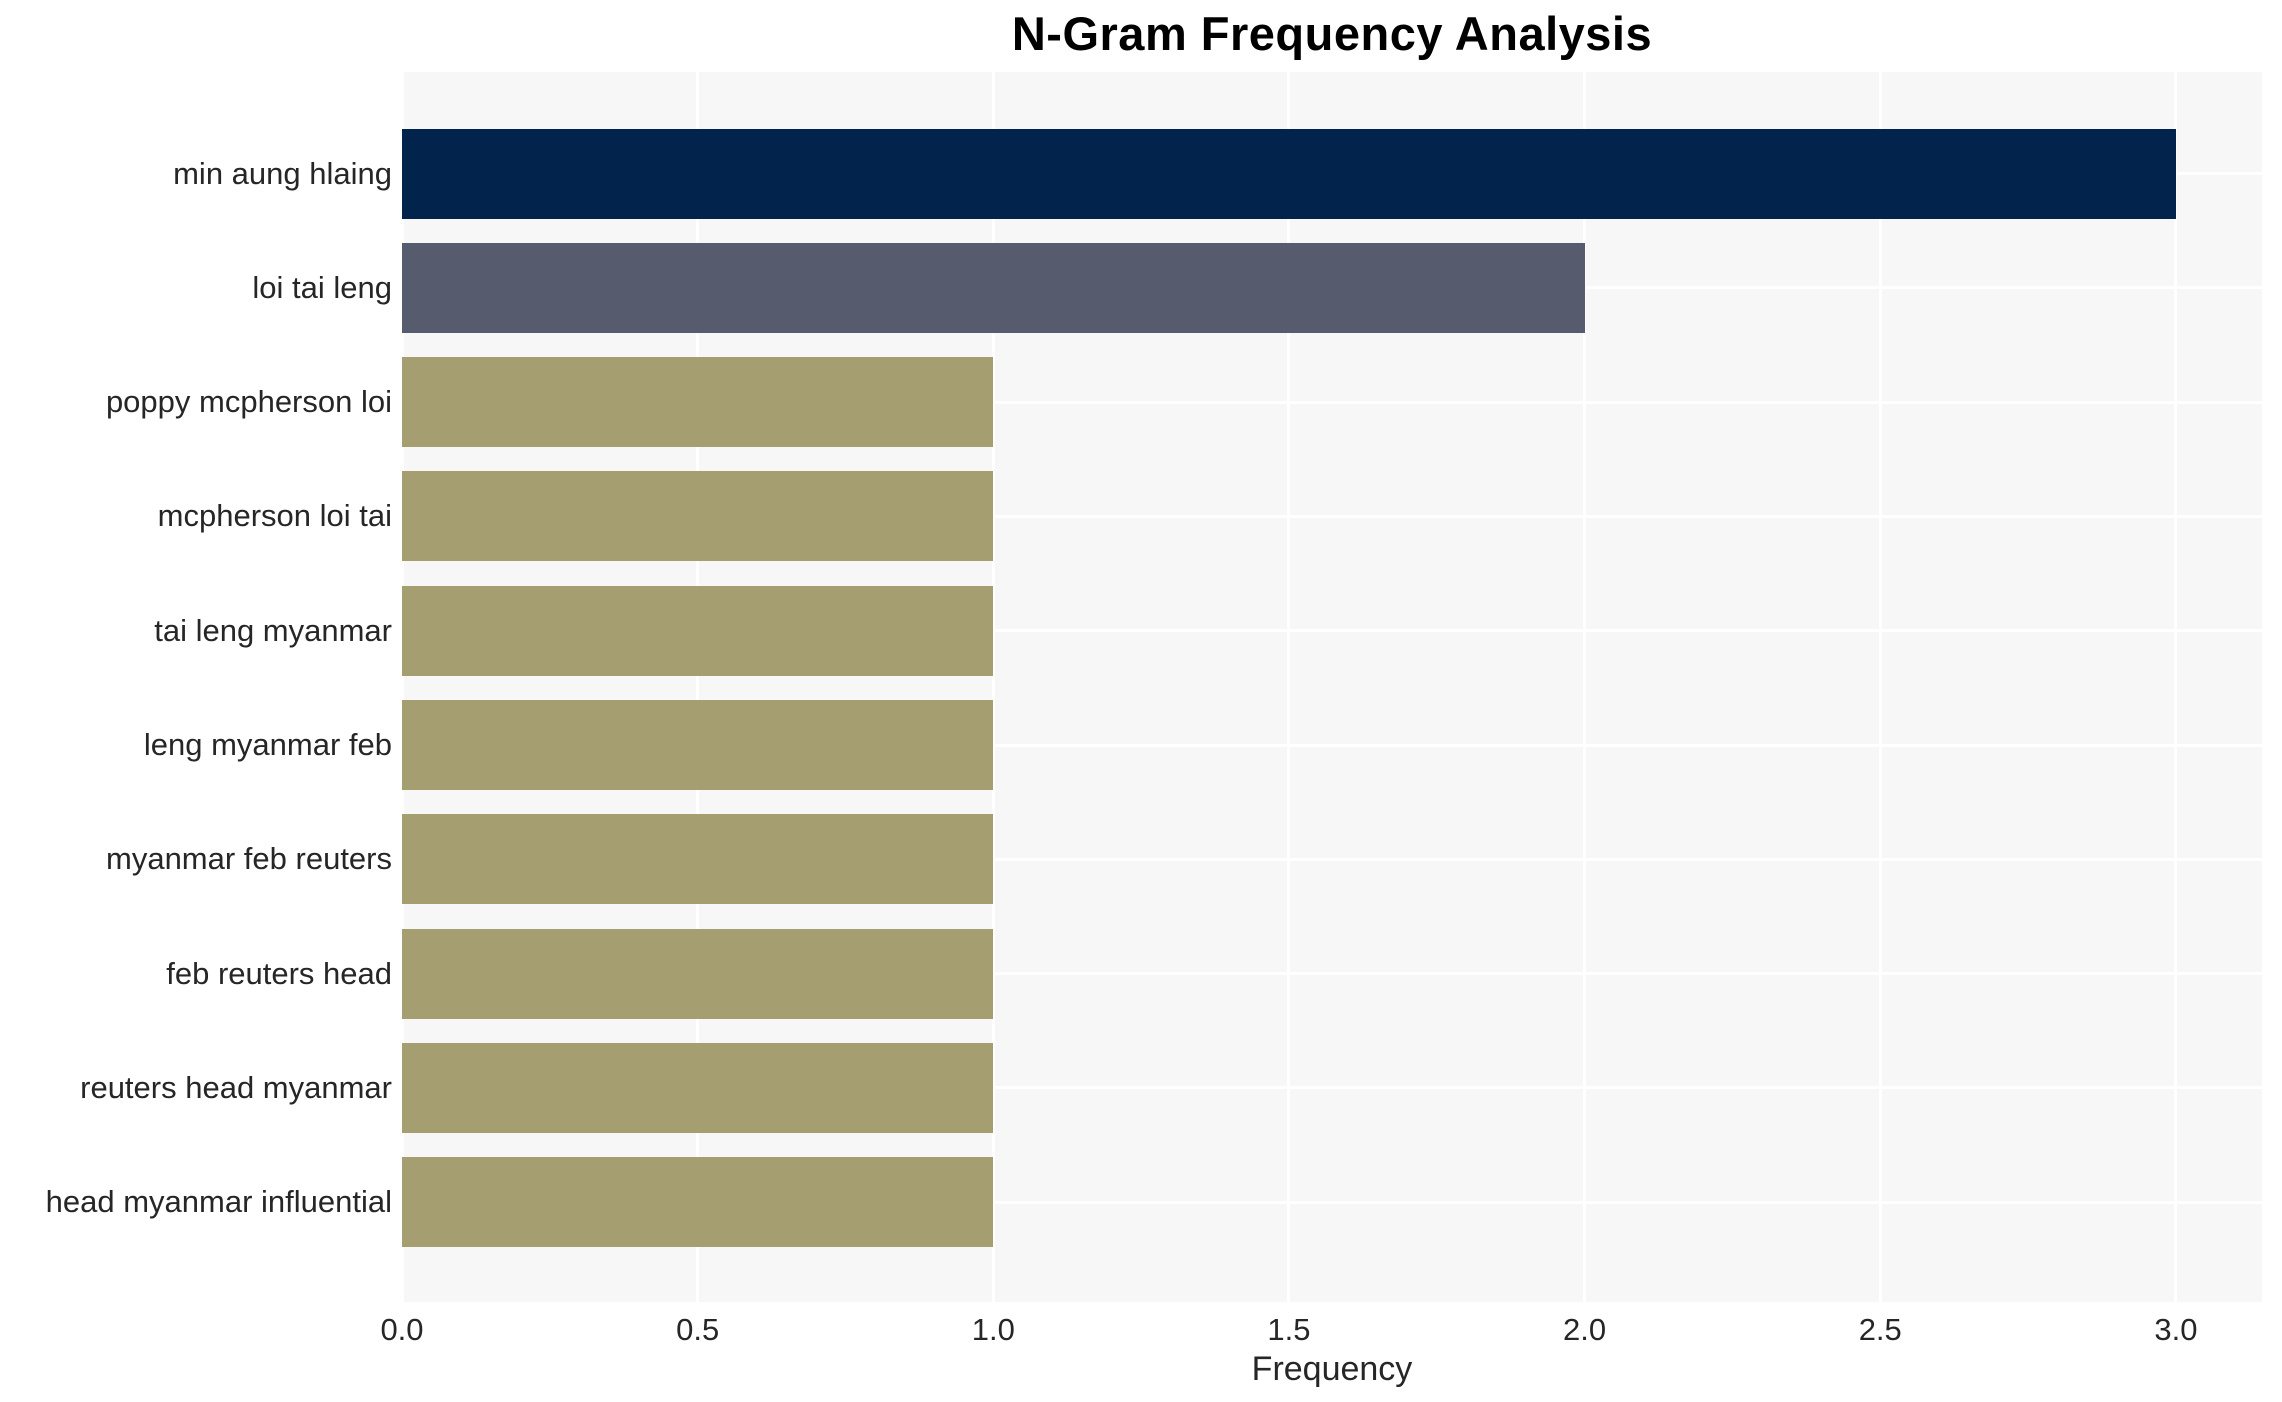 Image resolution: width=2282 pixels, height=1402 pixels. I want to click on x-tick-label-0.5: 0.5, so click(698, 1329).